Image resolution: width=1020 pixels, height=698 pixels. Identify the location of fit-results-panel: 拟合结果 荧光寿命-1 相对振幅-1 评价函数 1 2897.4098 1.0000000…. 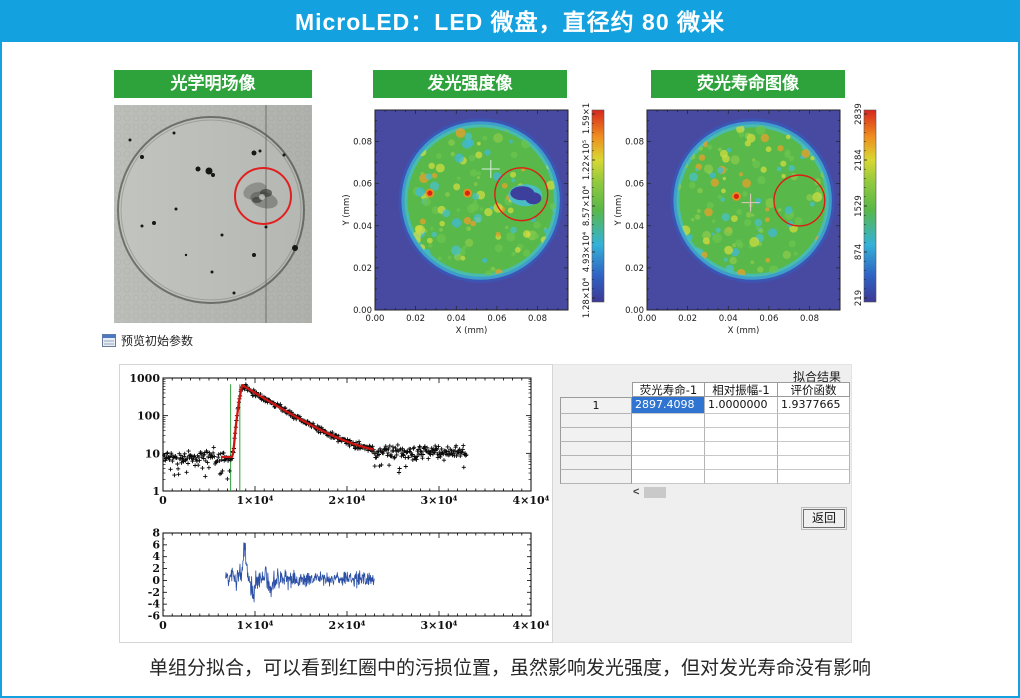
(702, 503).